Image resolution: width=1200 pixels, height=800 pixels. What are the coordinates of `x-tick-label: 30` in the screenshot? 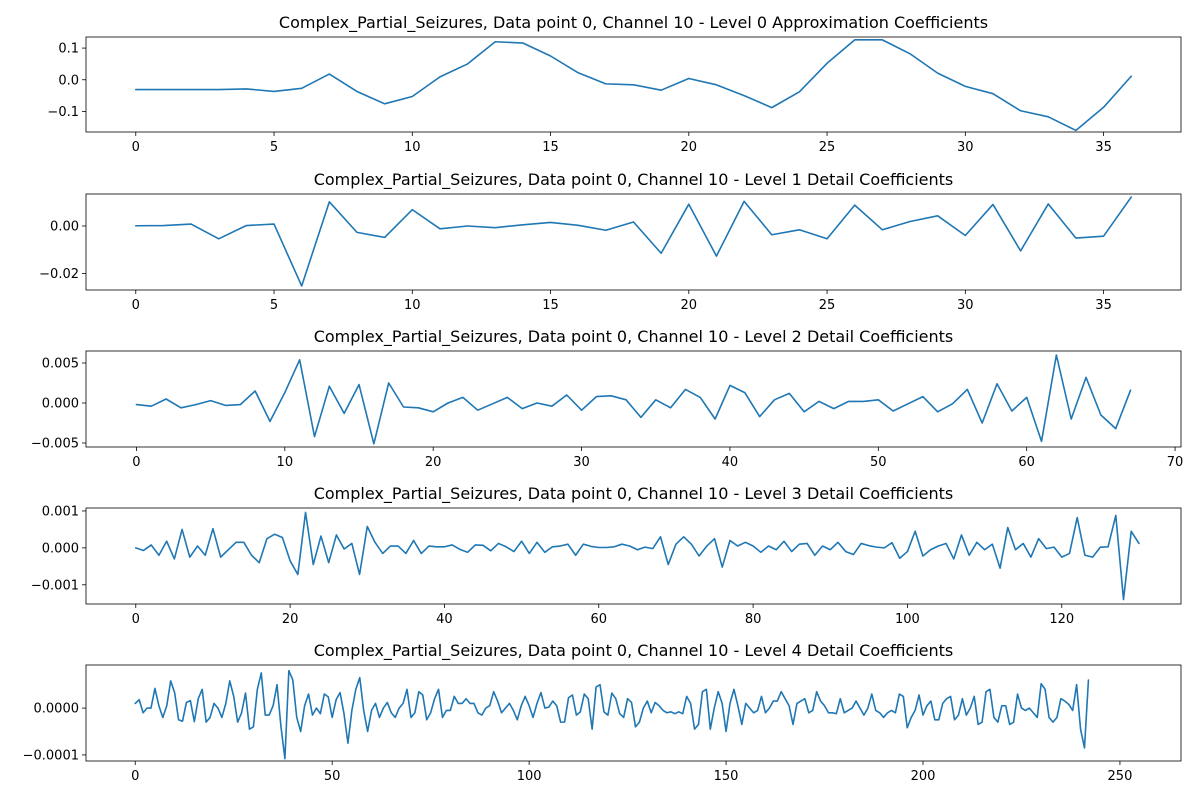 It's located at (581, 462).